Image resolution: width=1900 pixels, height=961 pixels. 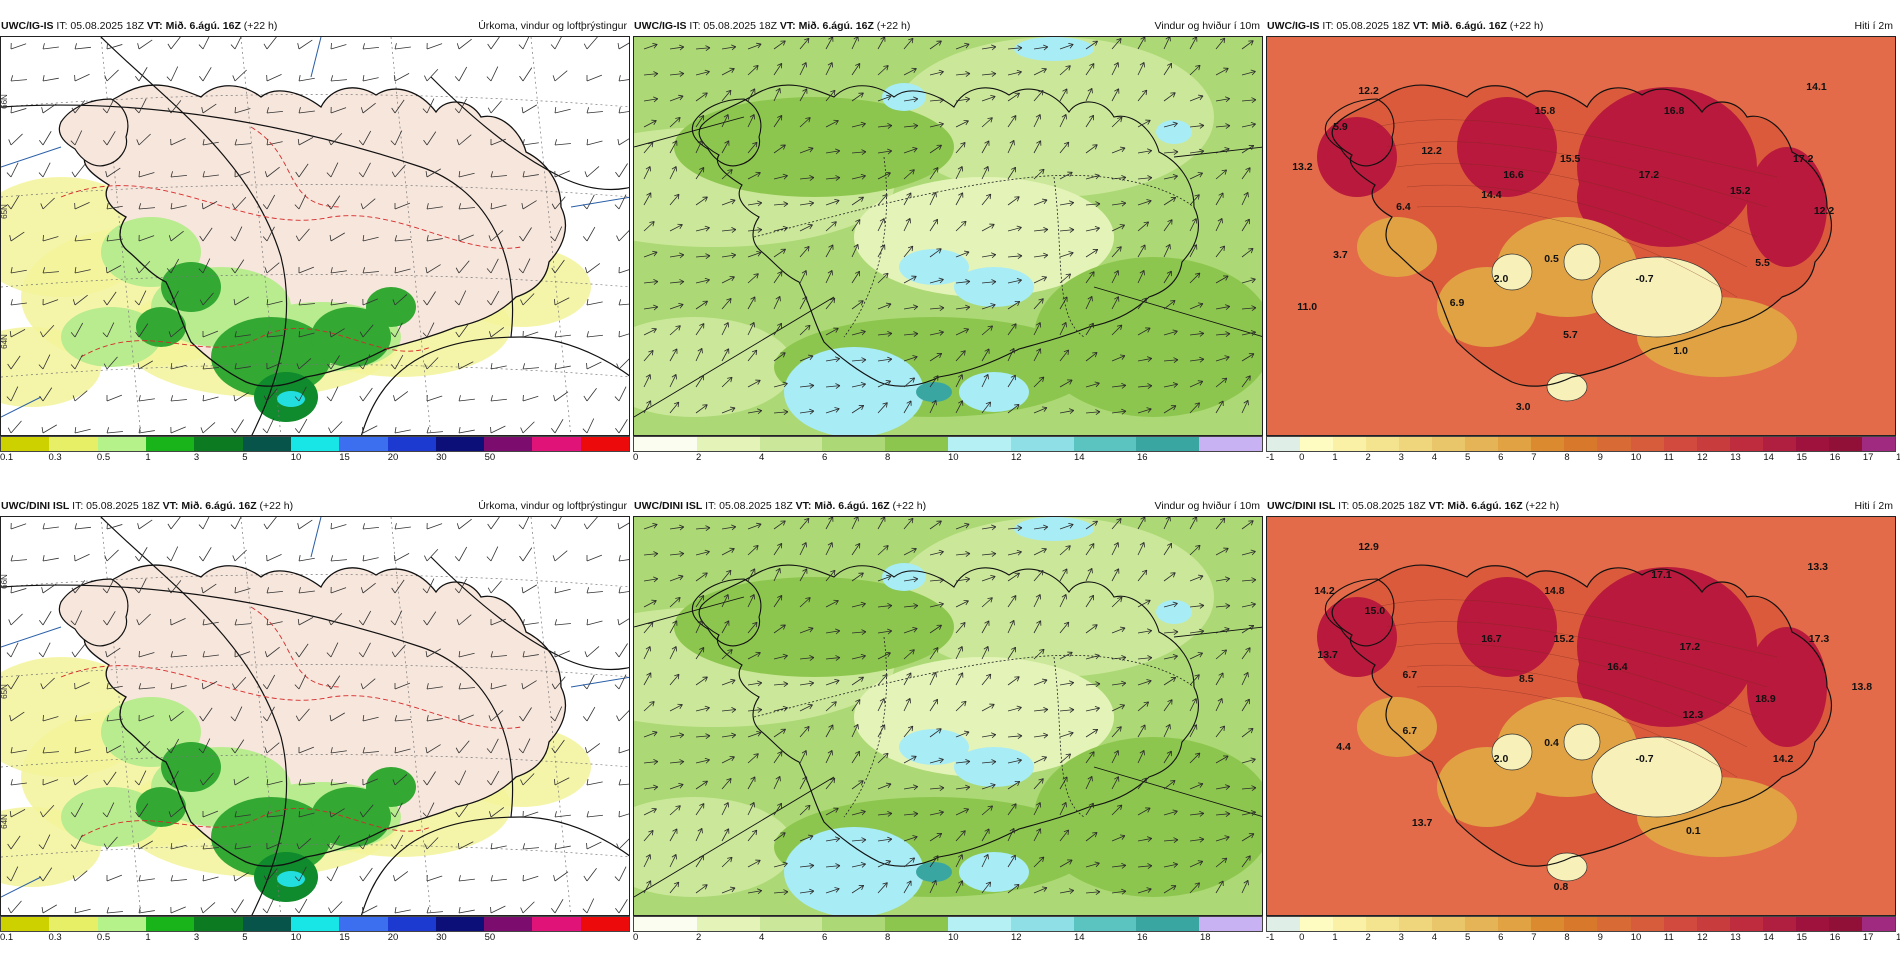 What do you see at coordinates (1581, 716) in the screenshot?
I see `temp-map-svg` at bounding box center [1581, 716].